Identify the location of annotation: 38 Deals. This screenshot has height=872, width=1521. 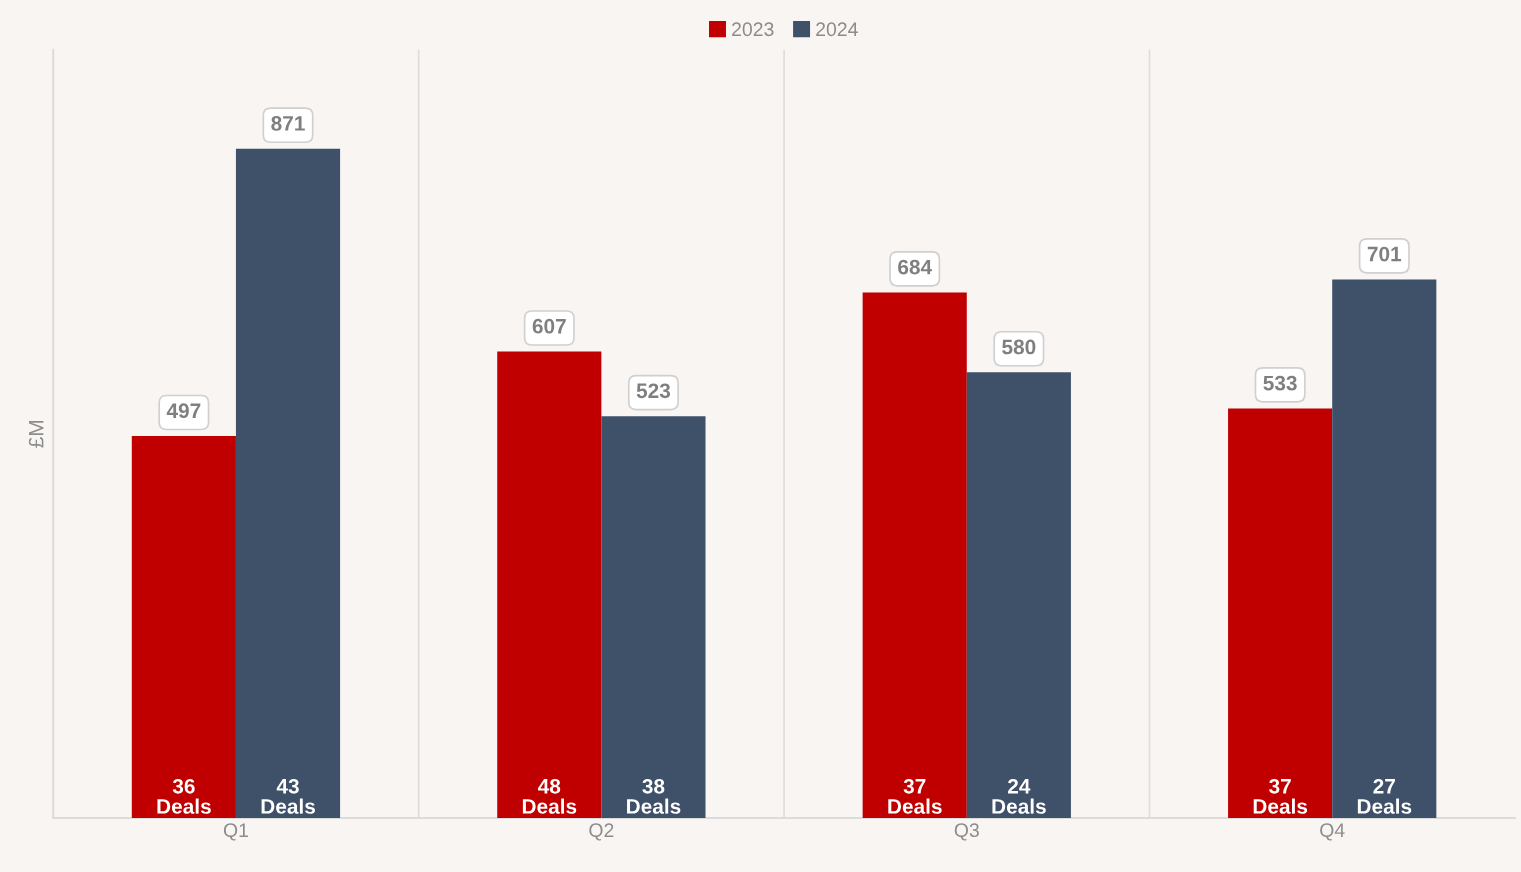
(654, 796).